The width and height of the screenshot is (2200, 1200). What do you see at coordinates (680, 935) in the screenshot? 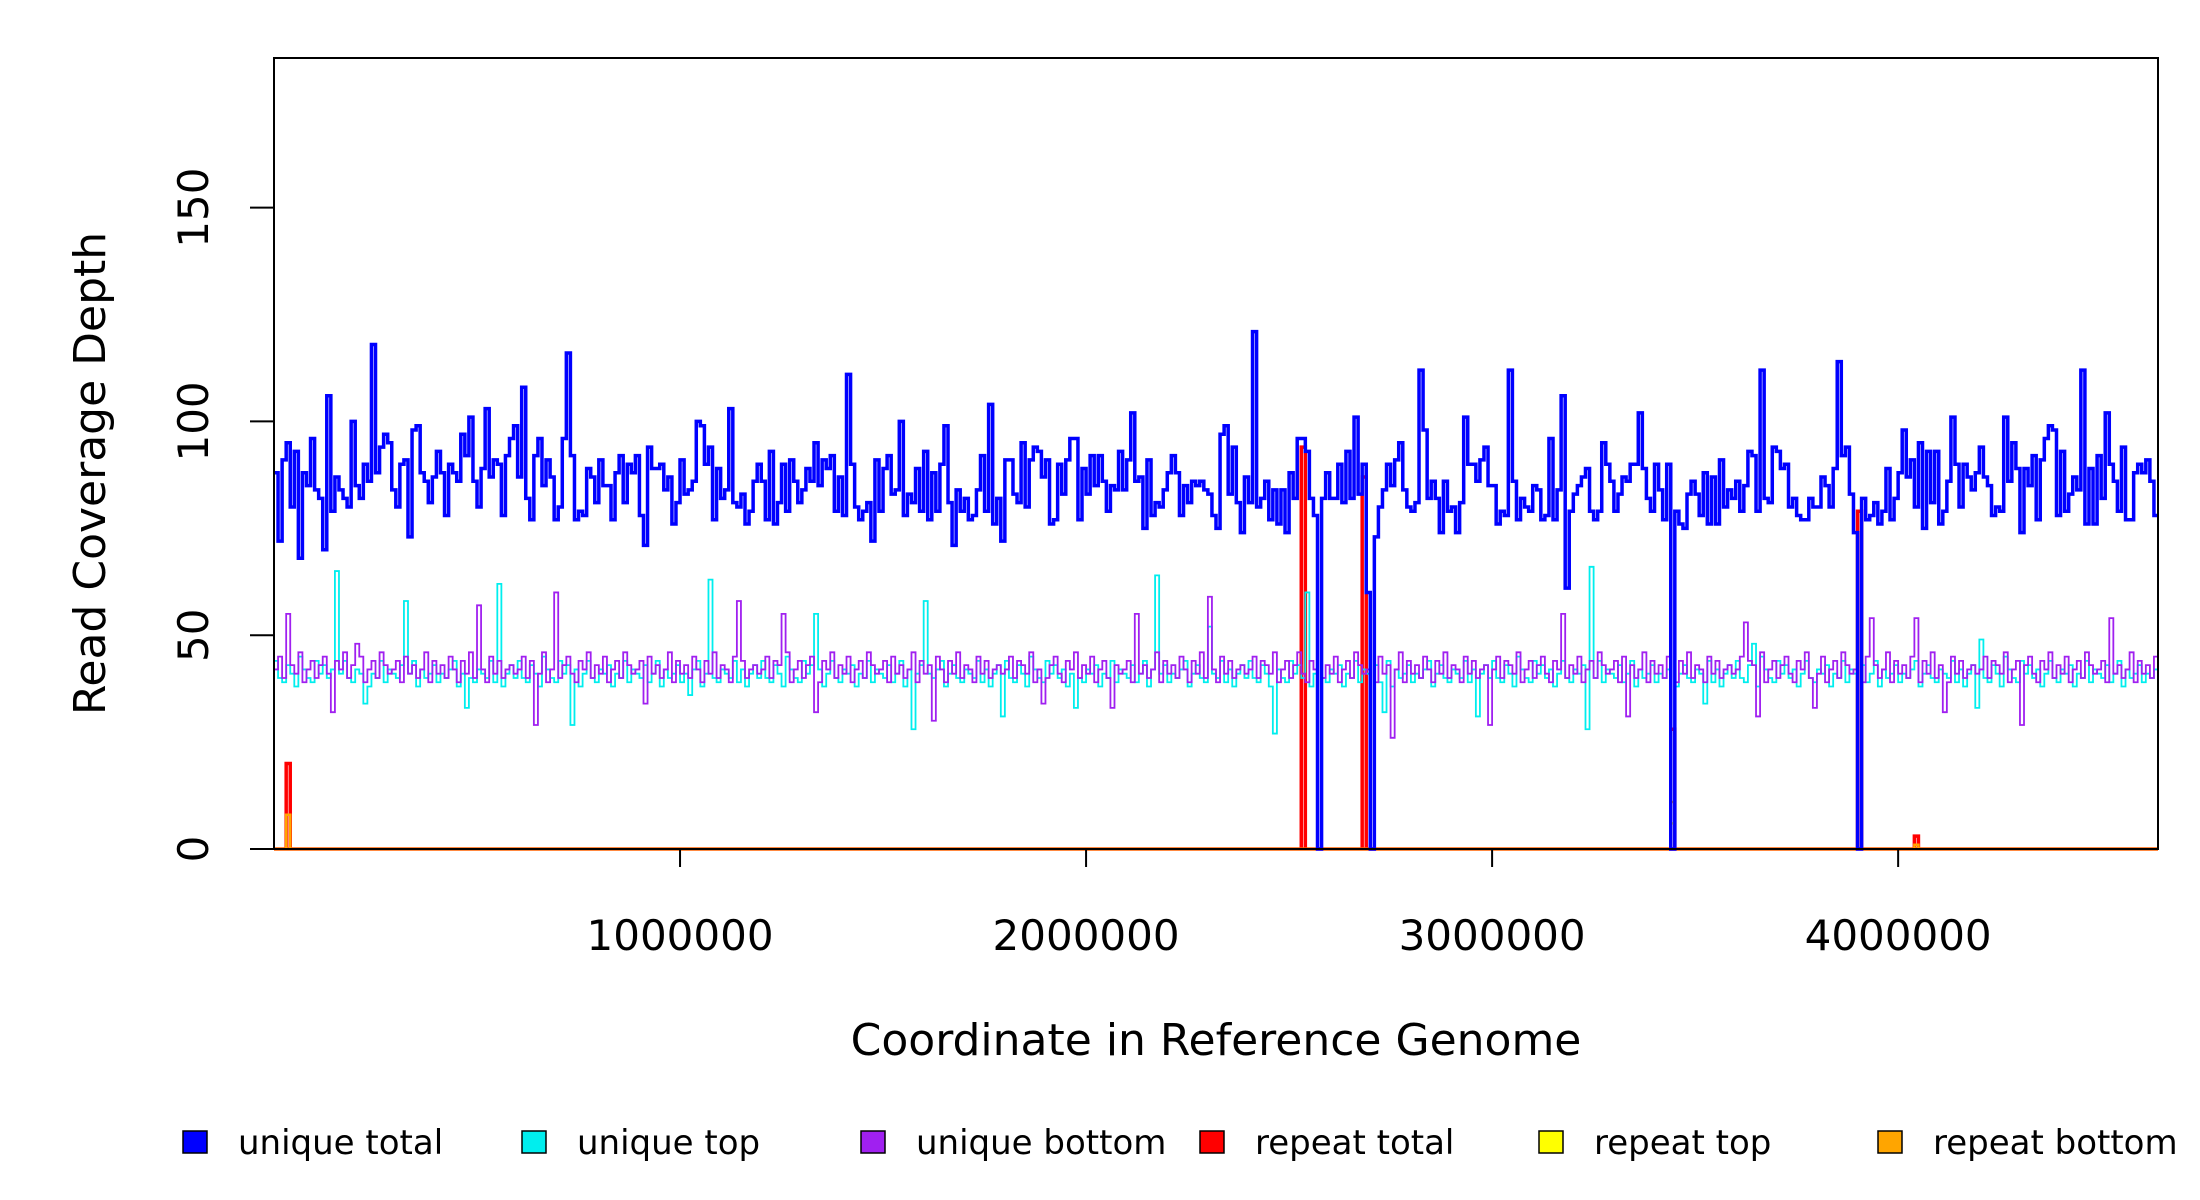
I see `x-tick-label: 1000000` at bounding box center [680, 935].